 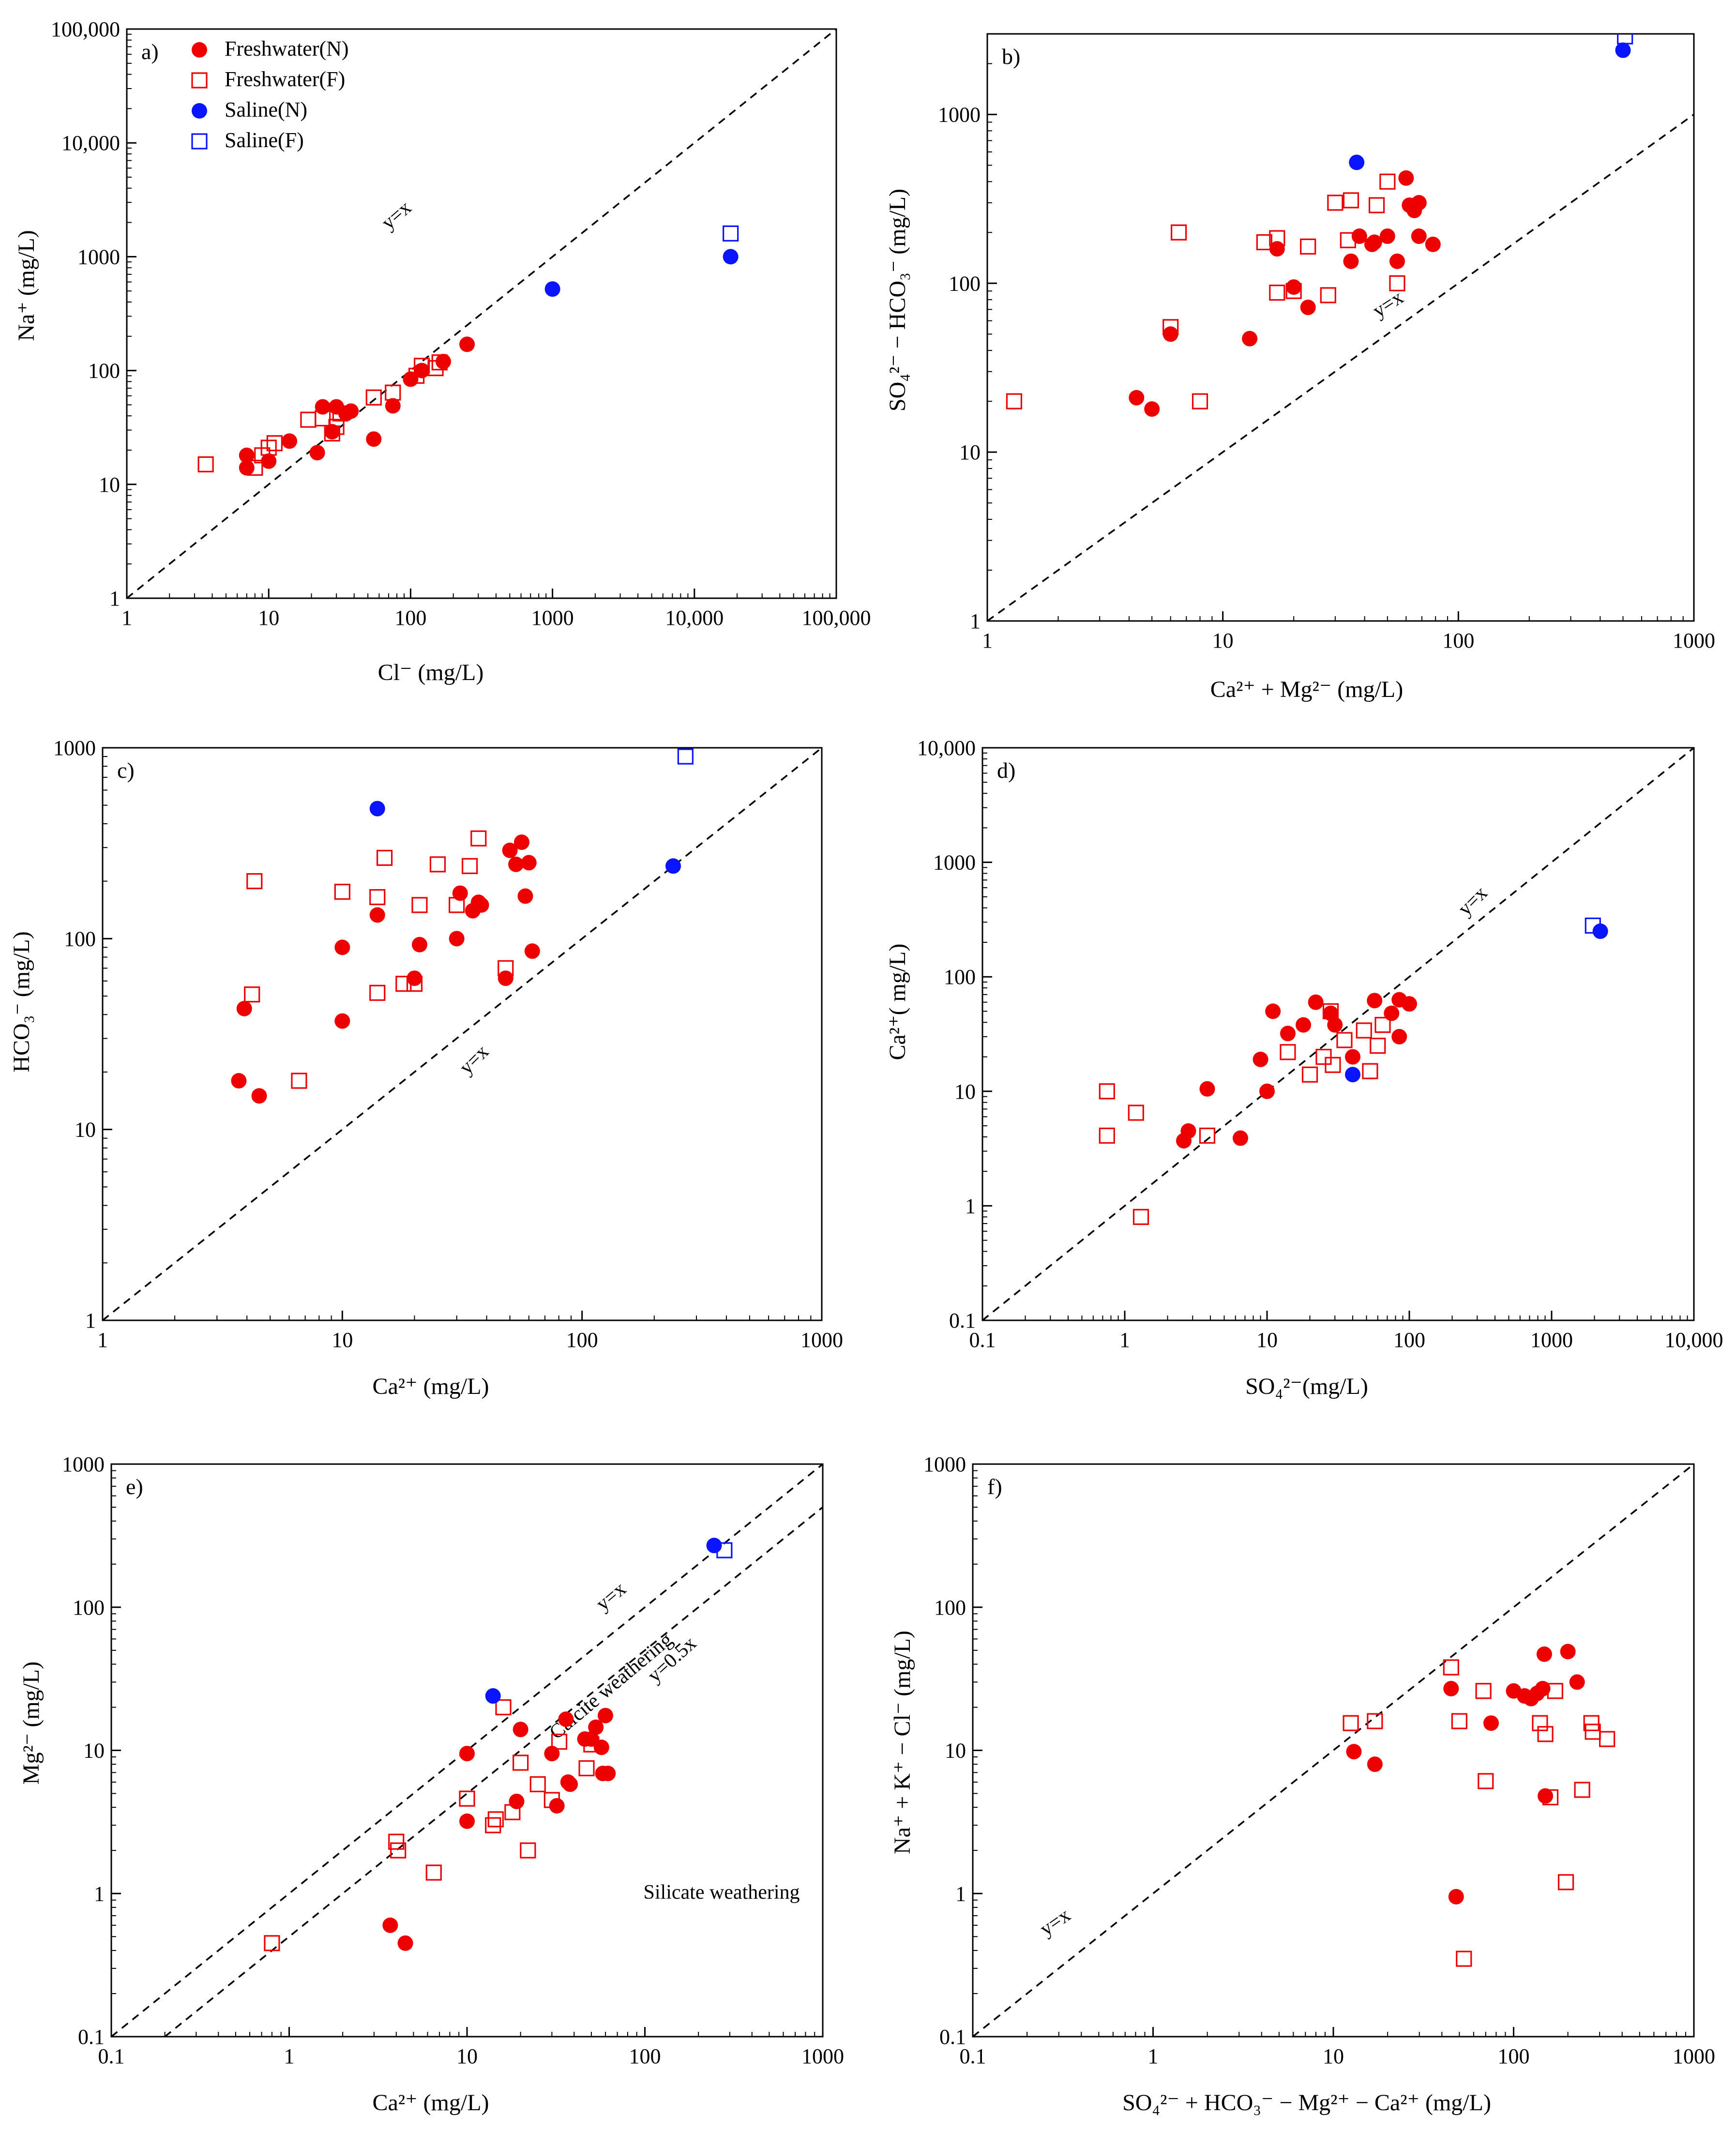 What do you see at coordinates (199, 111) in the screenshot?
I see `legend-marker` at bounding box center [199, 111].